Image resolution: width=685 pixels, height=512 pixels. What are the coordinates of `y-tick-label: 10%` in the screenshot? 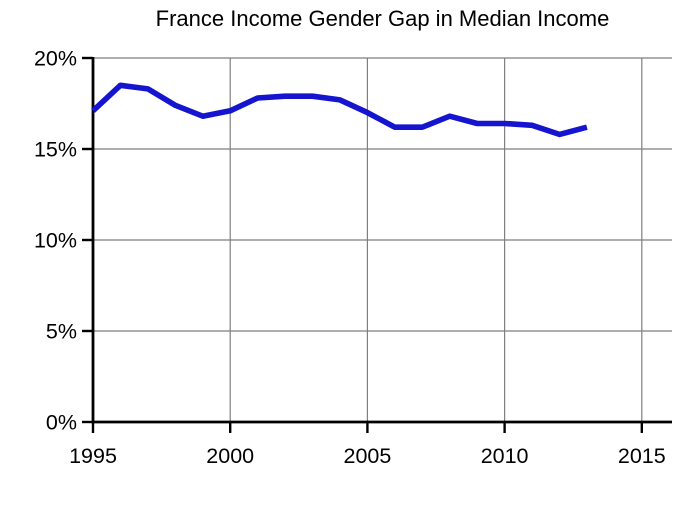 It's located at (55, 241).